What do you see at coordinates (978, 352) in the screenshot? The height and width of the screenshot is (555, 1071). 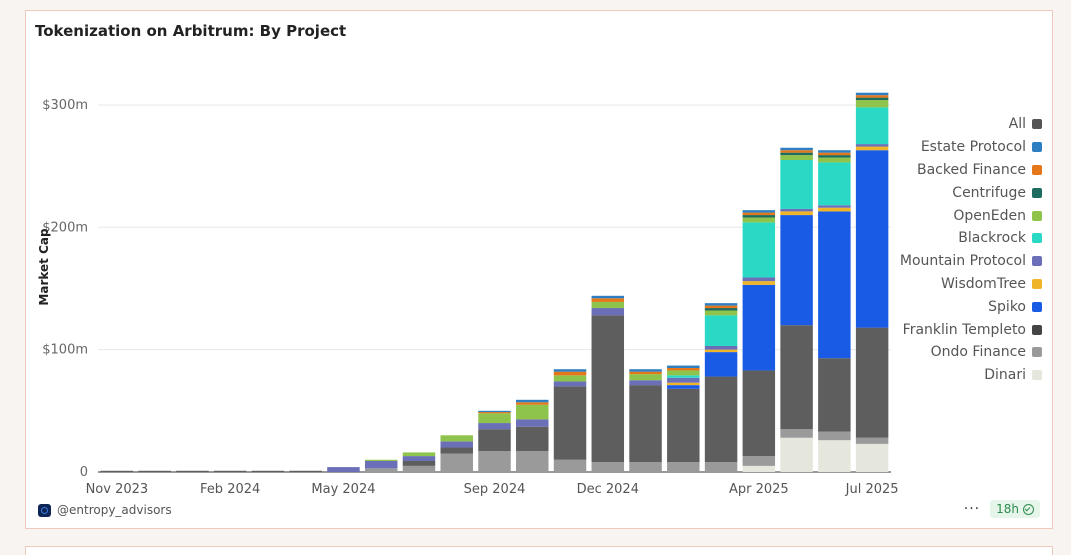 I see `legend-label: Ondo Finance` at bounding box center [978, 352].